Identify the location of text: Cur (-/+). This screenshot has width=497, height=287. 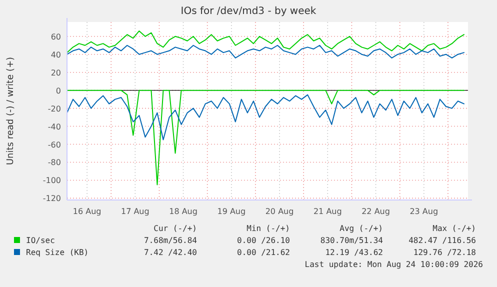
(175, 228).